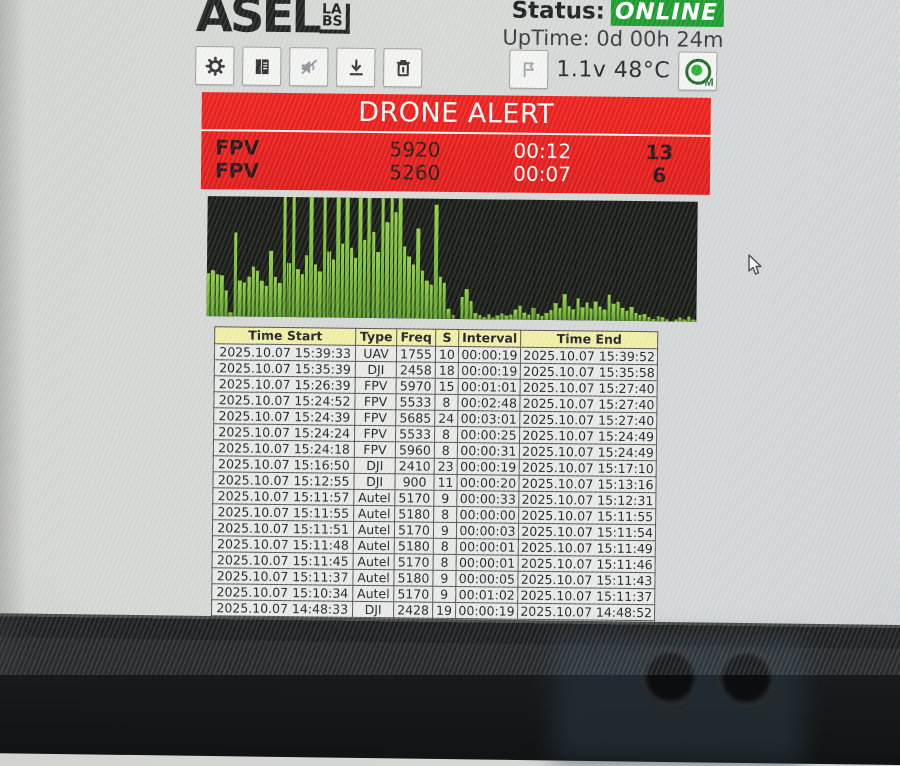  I want to click on book-icon, so click(262, 66).